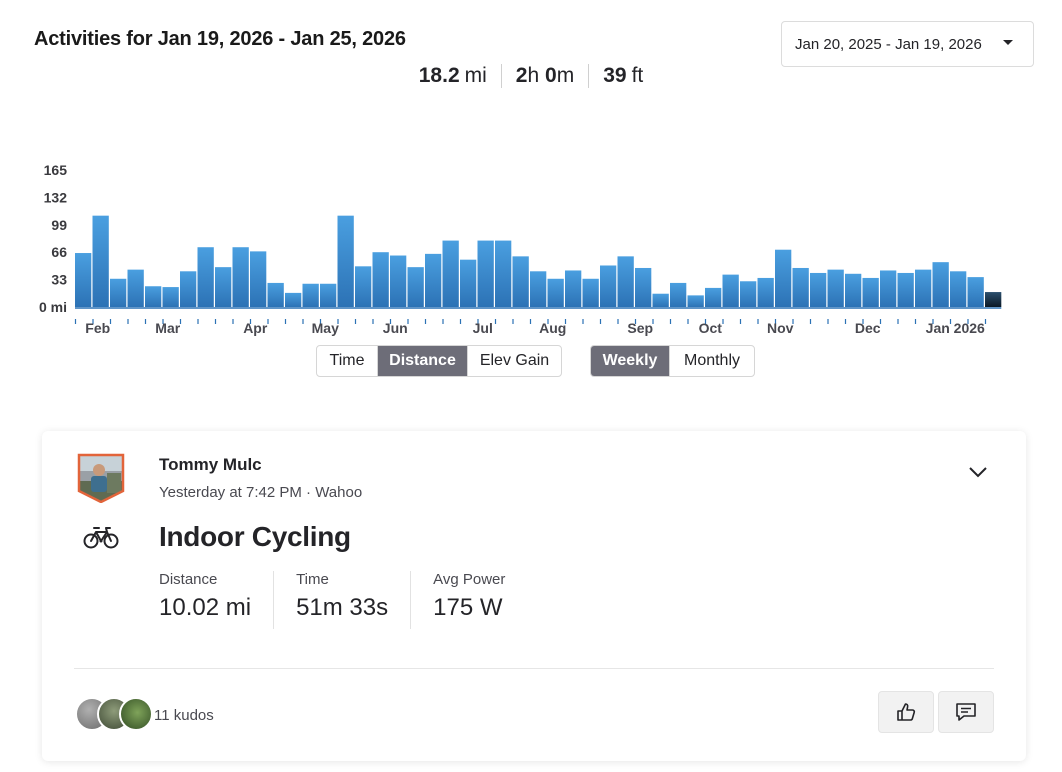  I want to click on stat-value: 175 W, so click(468, 607).